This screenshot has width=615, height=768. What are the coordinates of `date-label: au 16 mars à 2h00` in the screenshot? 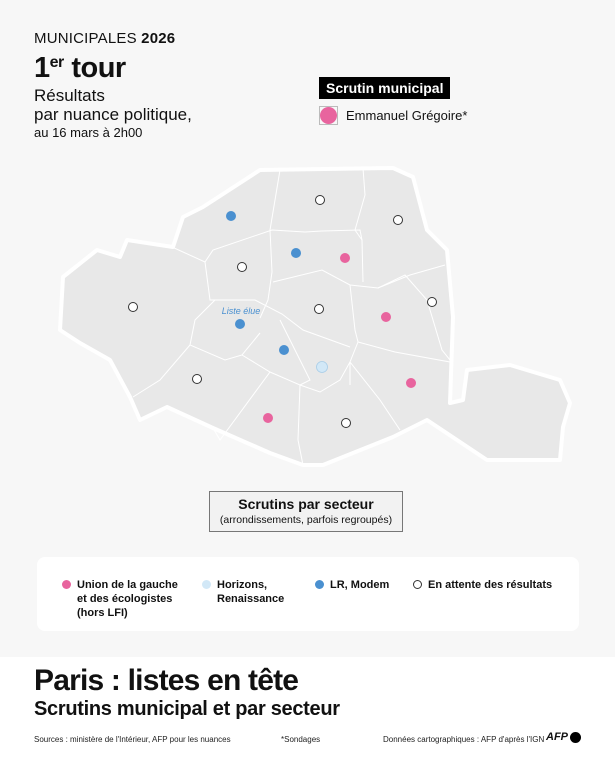 It's located at (88, 132).